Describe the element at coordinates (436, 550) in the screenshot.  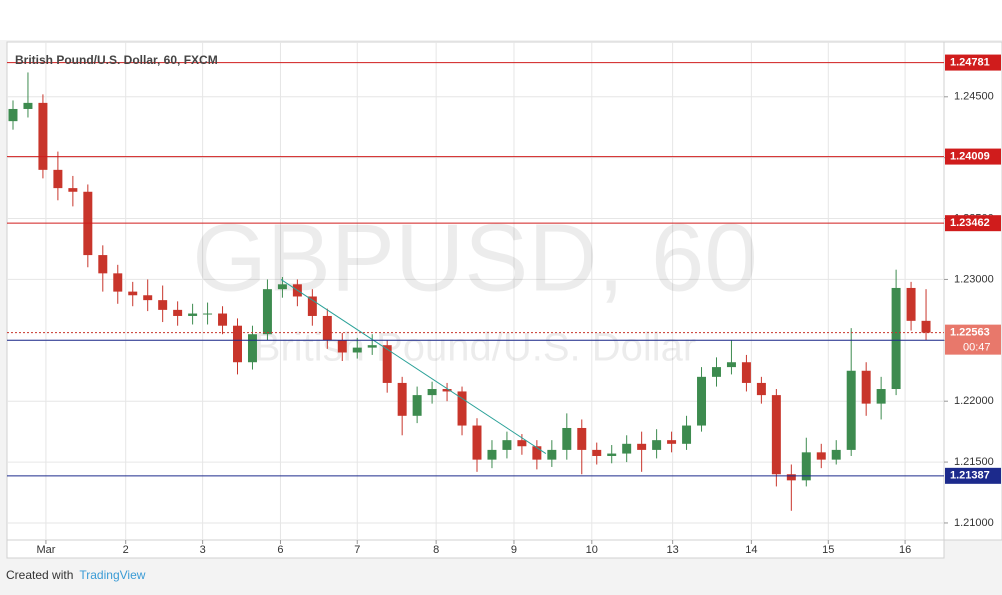
I see `x-tick-label: 8` at that location.